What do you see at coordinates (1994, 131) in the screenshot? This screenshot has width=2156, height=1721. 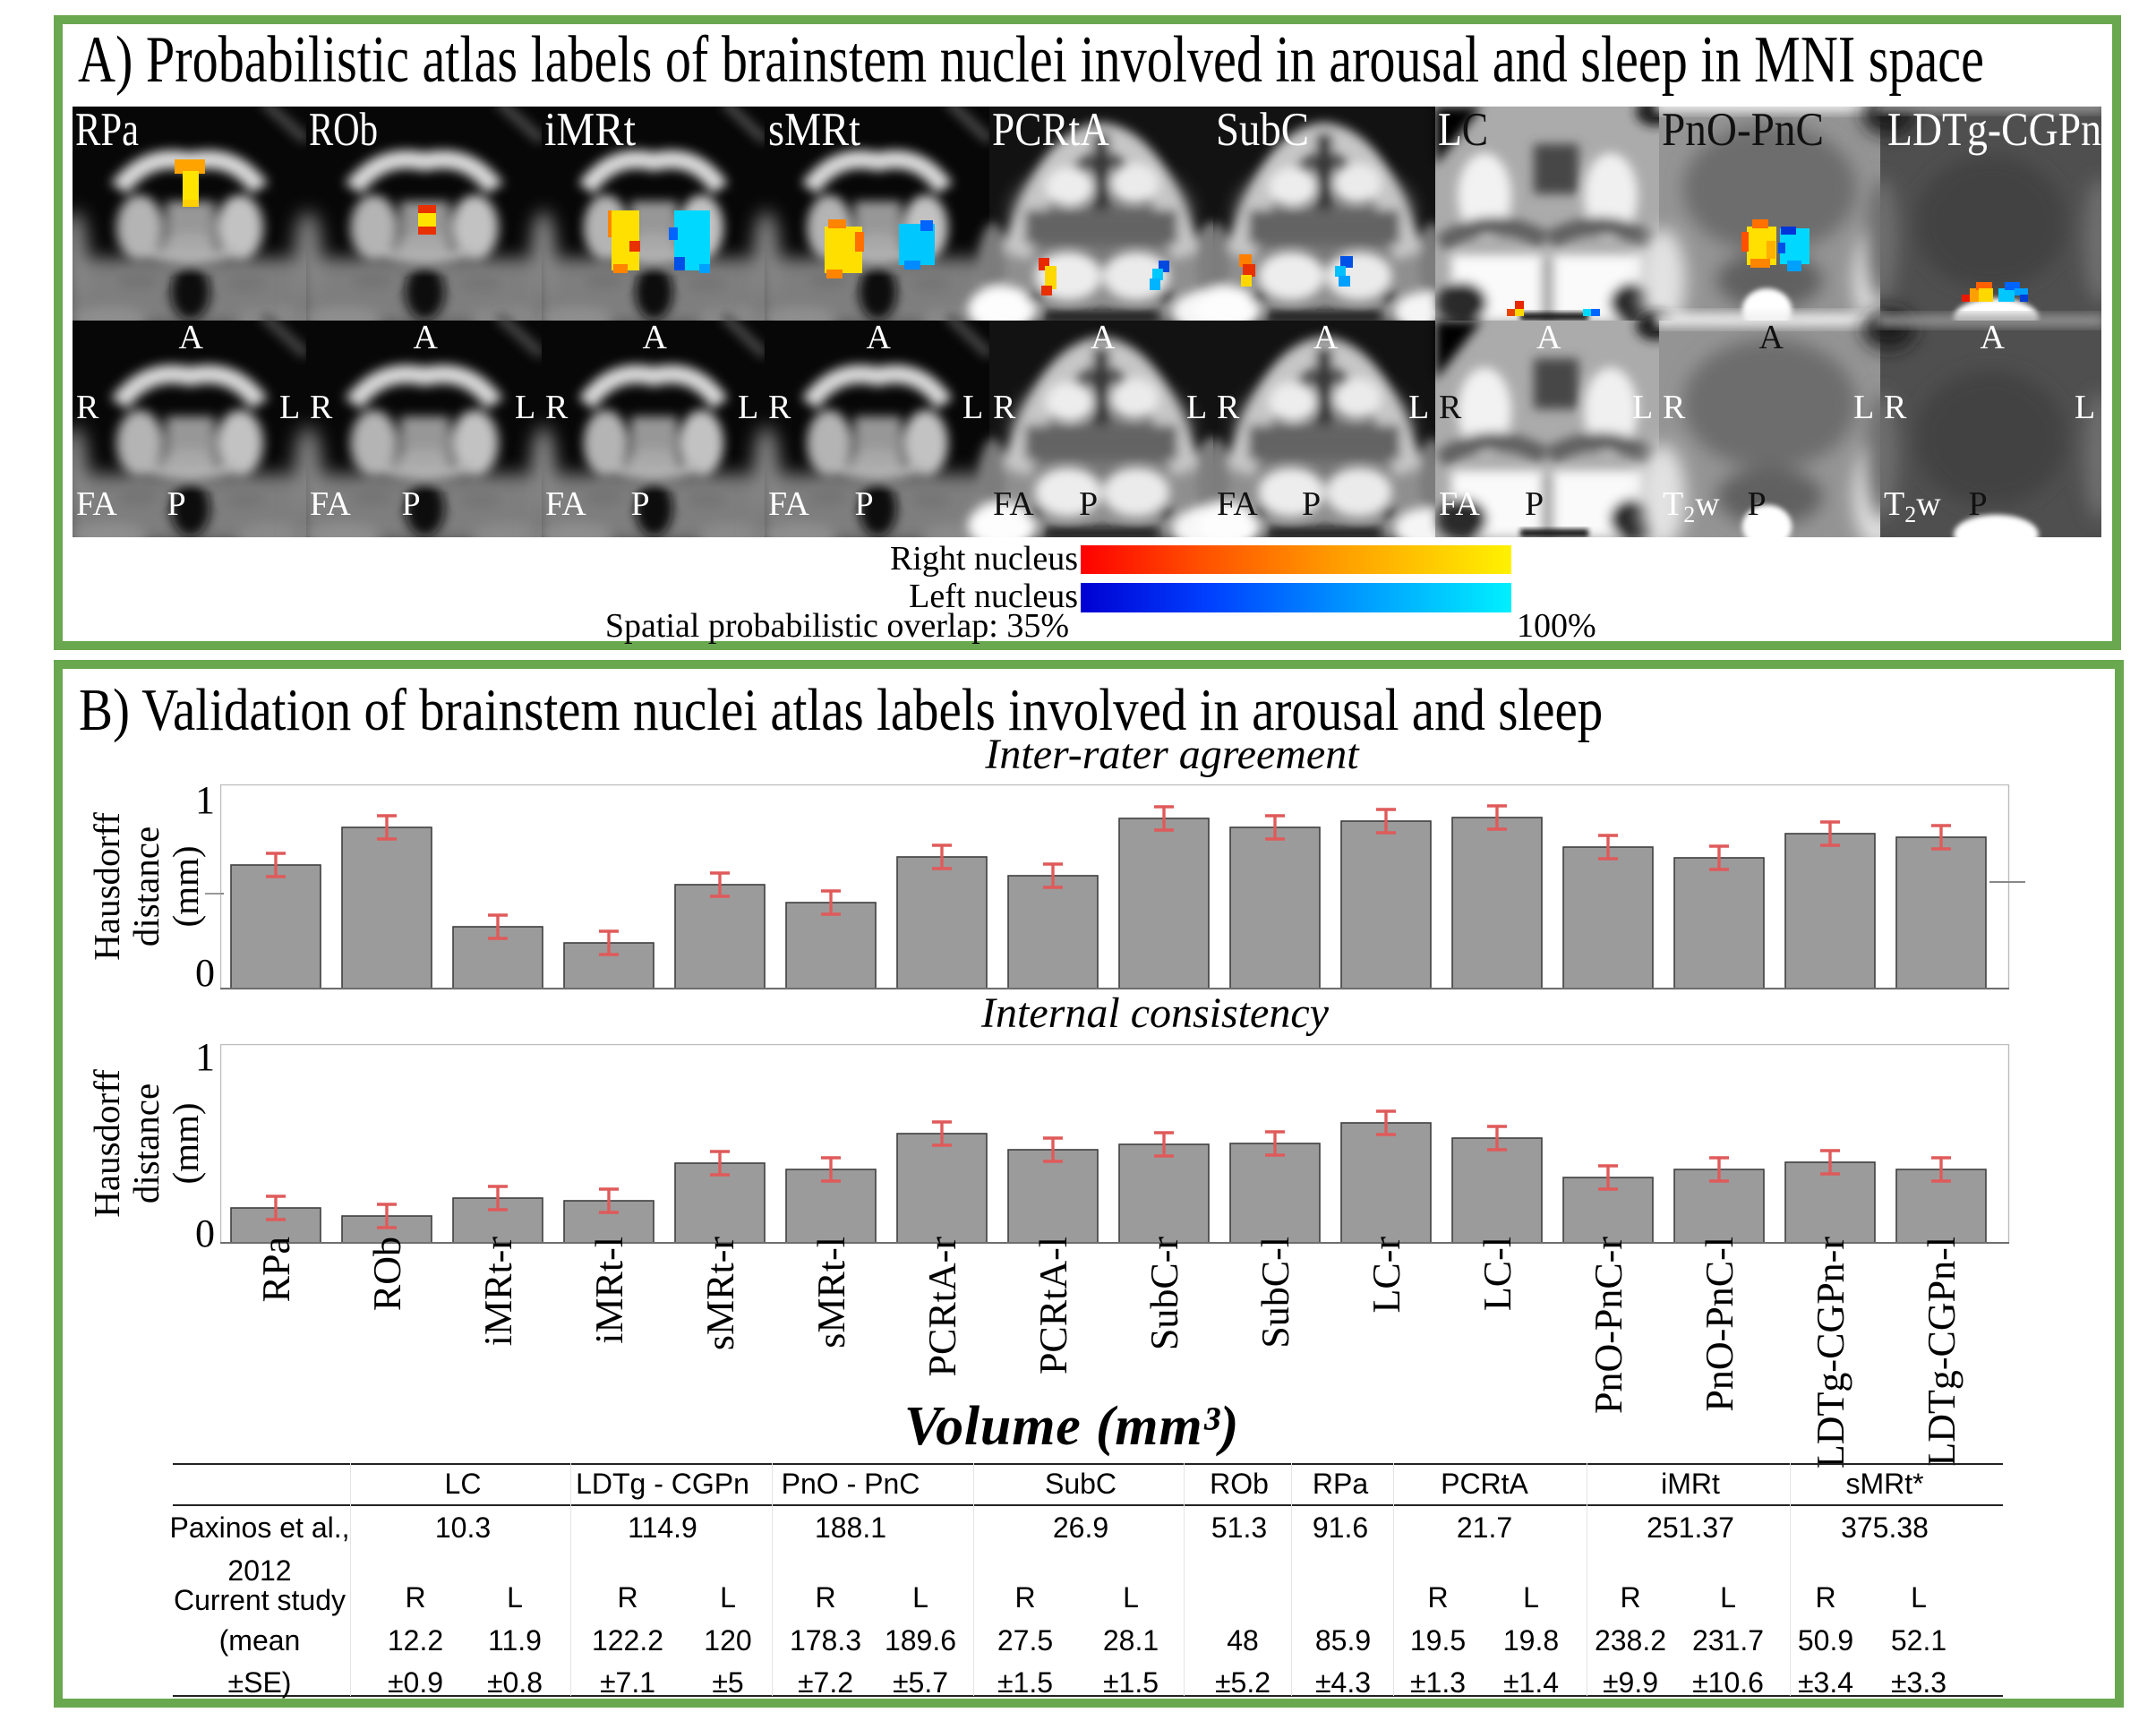 I see `svg-text: LDTg-CGPn` at bounding box center [1994, 131].